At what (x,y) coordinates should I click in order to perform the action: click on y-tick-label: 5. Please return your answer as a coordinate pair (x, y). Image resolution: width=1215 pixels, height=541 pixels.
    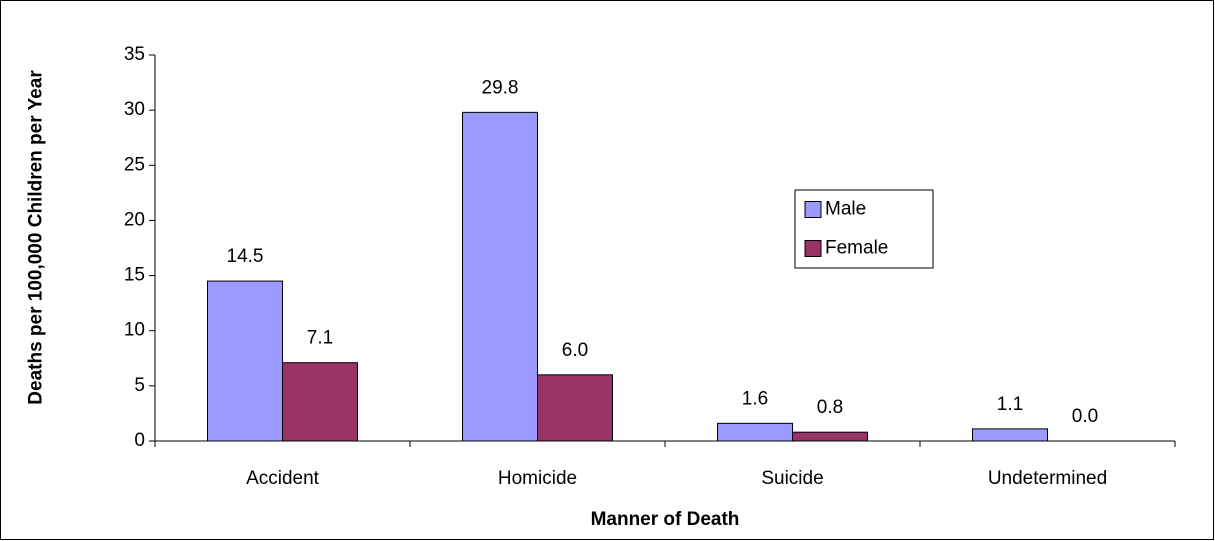
    Looking at the image, I should click on (139, 385).